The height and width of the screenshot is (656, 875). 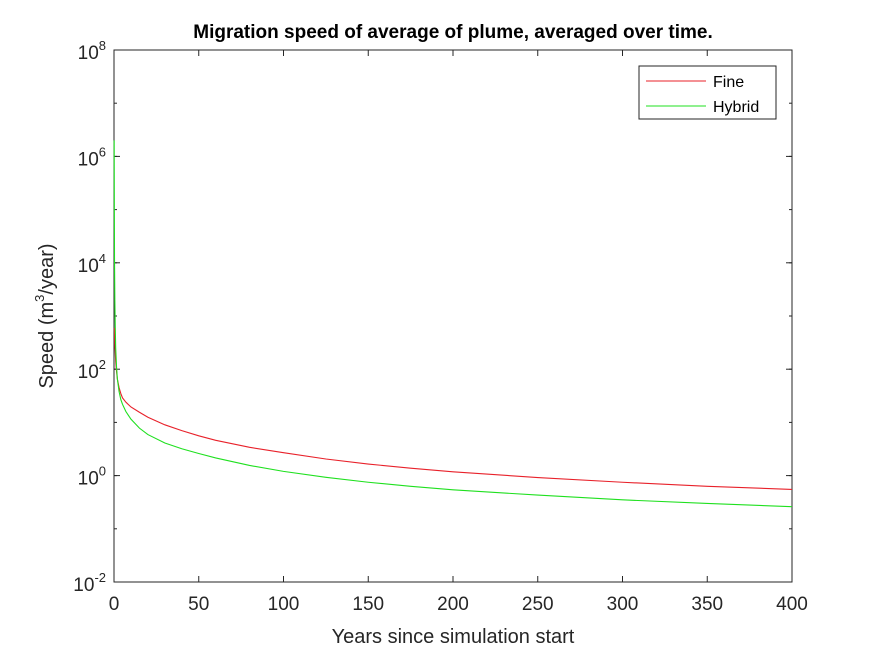 What do you see at coordinates (114, 604) in the screenshot?
I see `x-tick-label-0: 0` at bounding box center [114, 604].